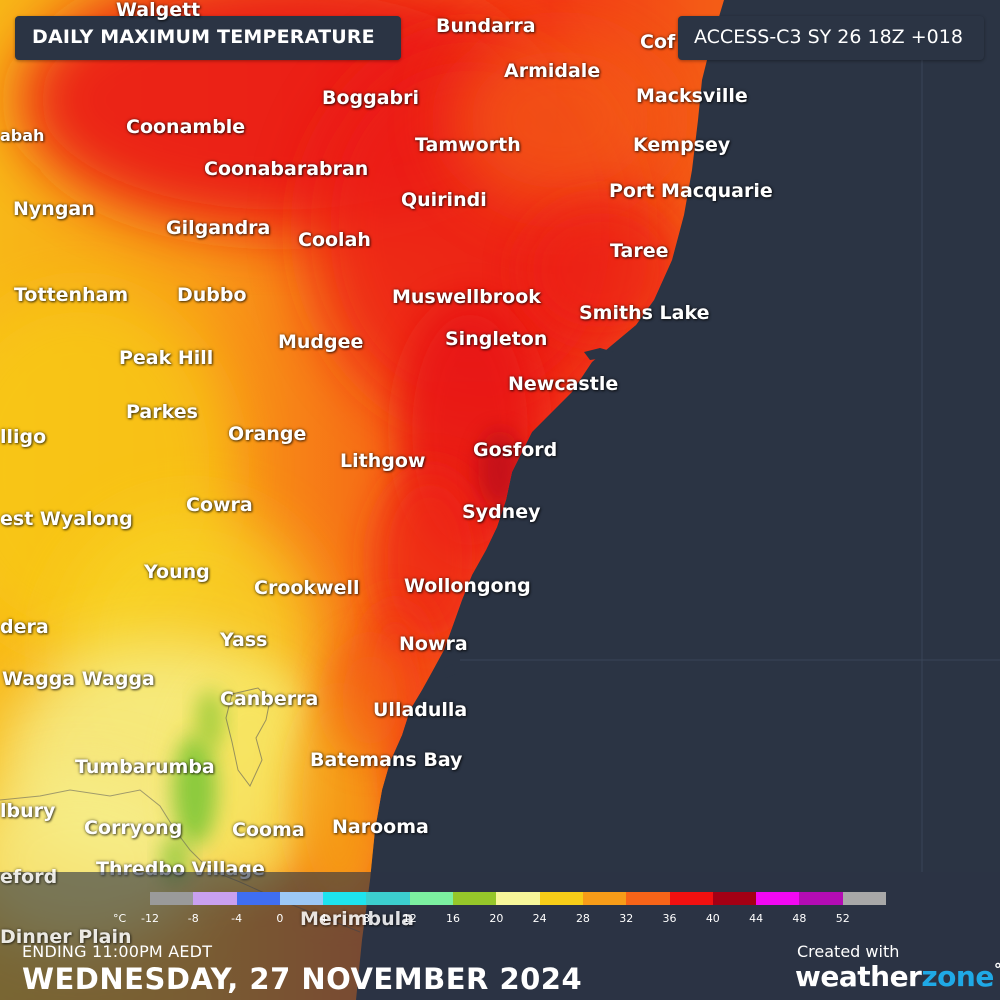 The width and height of the screenshot is (1000, 1000). What do you see at coordinates (218, 228) in the screenshot?
I see `place-label: Gilgandra` at bounding box center [218, 228].